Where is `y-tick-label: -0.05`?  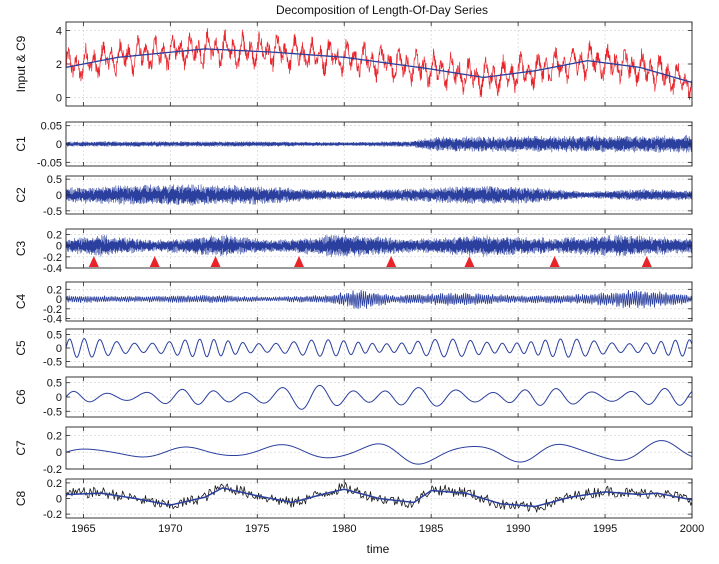
y-tick-label: -0.05 is located at coordinates (49, 163).